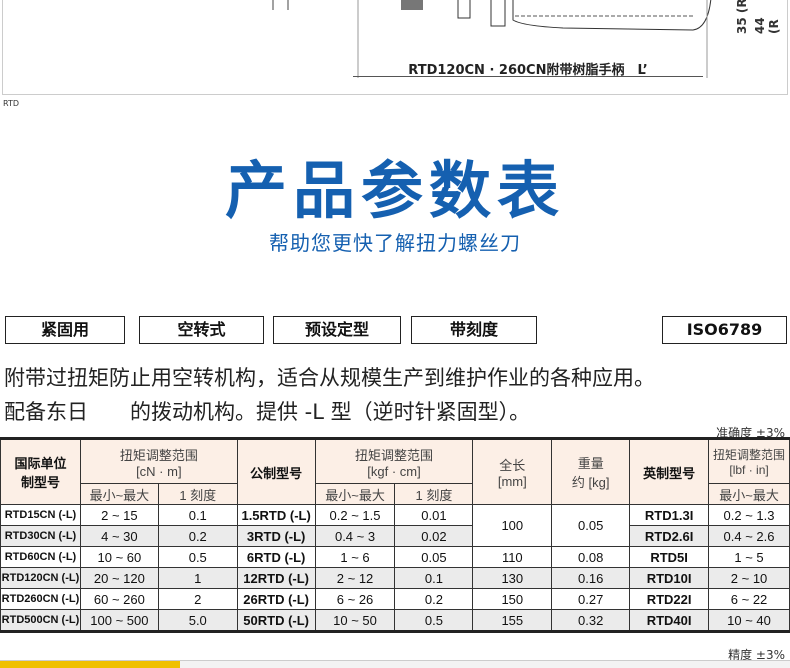 The image size is (790, 668). What do you see at coordinates (197, 578) in the screenshot?
I see `cell-cn_g: 1` at bounding box center [197, 578].